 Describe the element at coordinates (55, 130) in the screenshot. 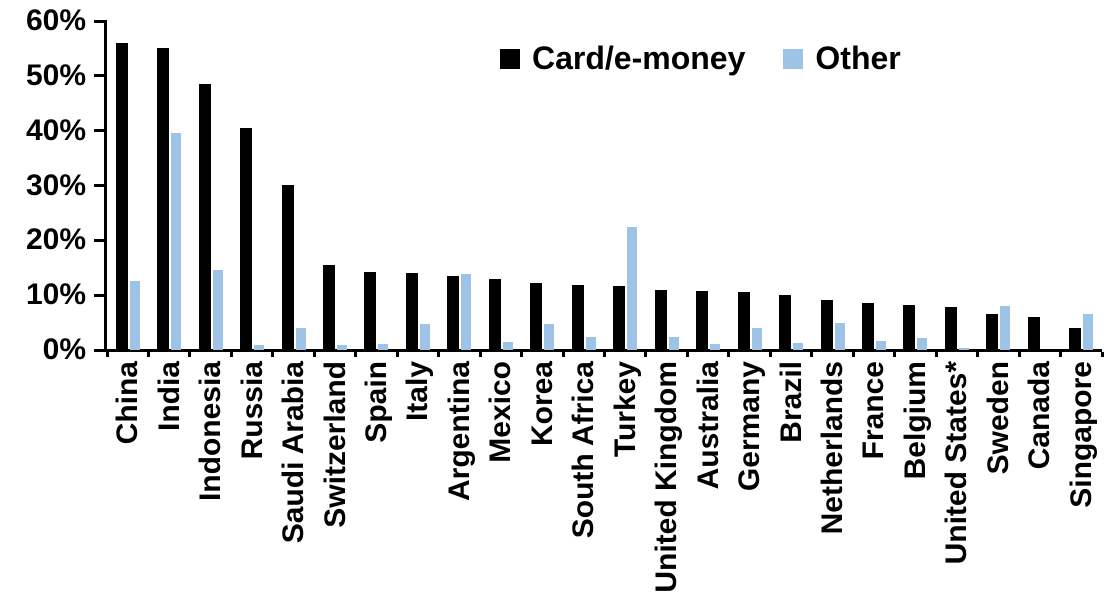

I see `y-tick-label: 40%` at that location.